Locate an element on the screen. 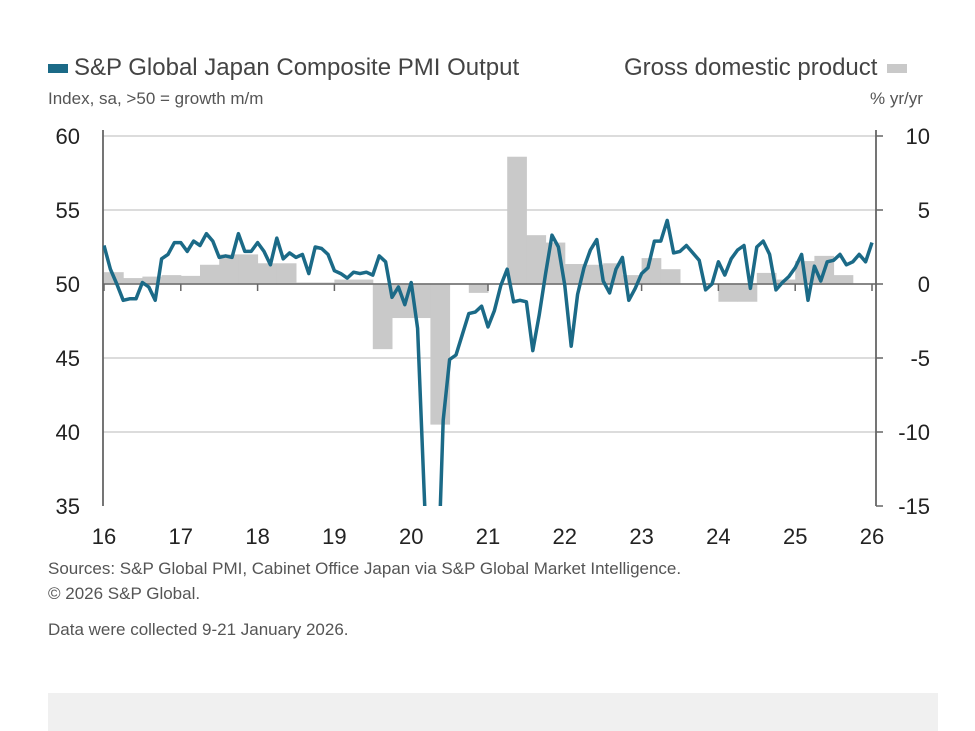 The image size is (975, 731). collected-text: Data were collected 9-21 January 2026. is located at coordinates (198, 629).